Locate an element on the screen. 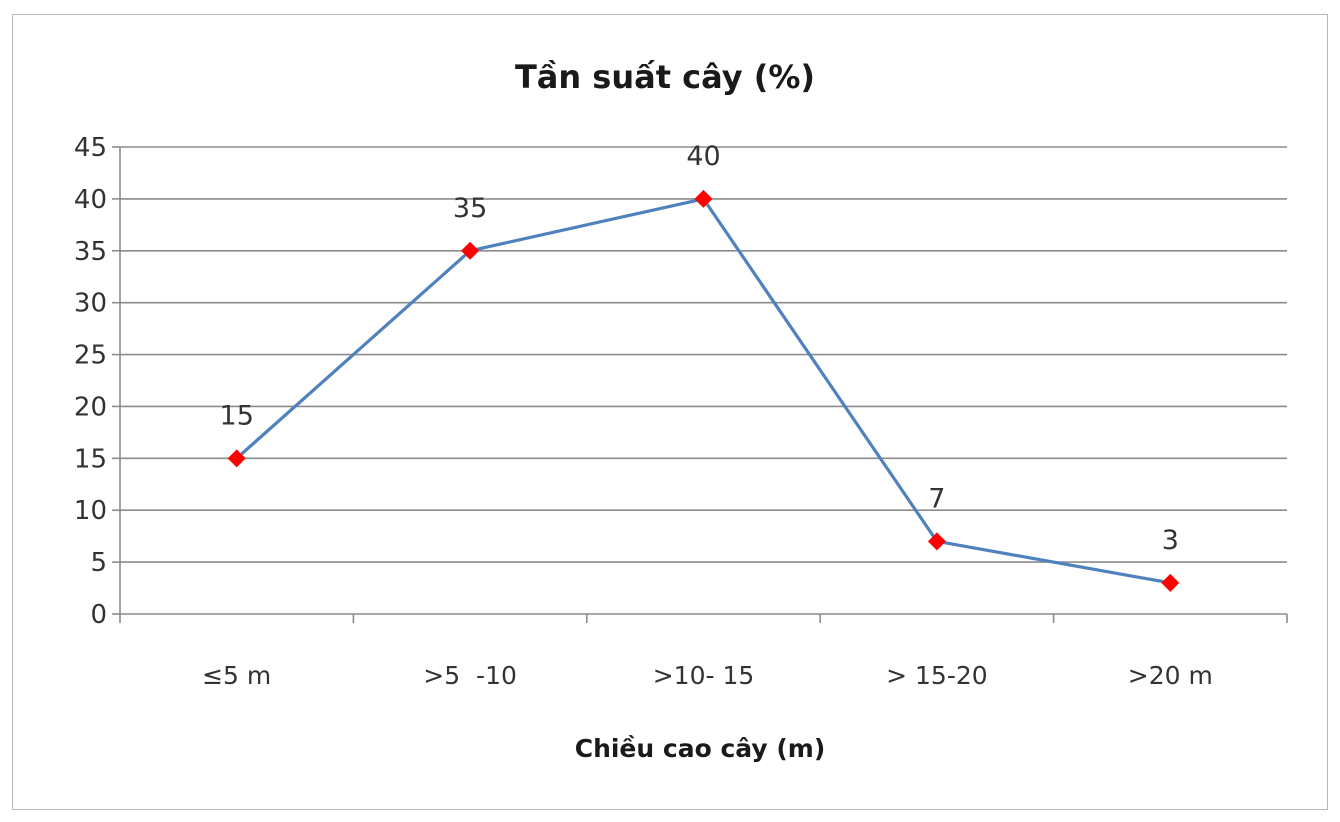 This screenshot has width=1340, height=822. data-label: 40 is located at coordinates (703, 156).